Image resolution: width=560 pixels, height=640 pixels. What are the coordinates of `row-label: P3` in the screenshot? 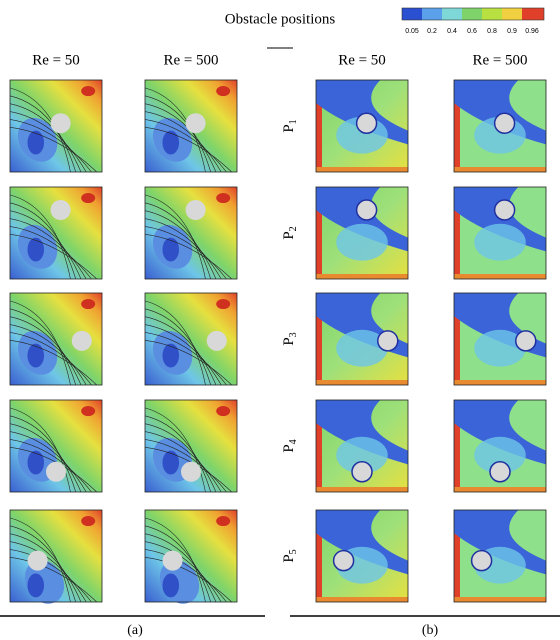 It's located at (290, 338).